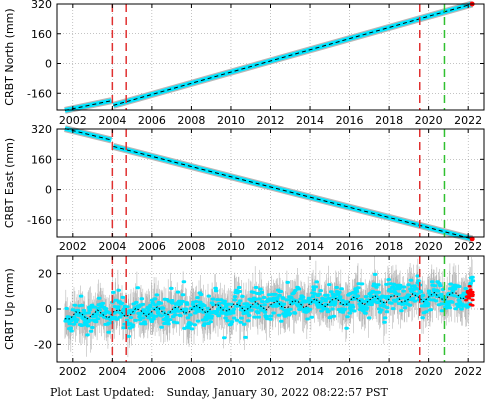 This screenshot has width=488, height=402. What do you see at coordinates (9, 183) in the screenshot?
I see `y-axis-label: CRBT East (mm)` at bounding box center [9, 183].